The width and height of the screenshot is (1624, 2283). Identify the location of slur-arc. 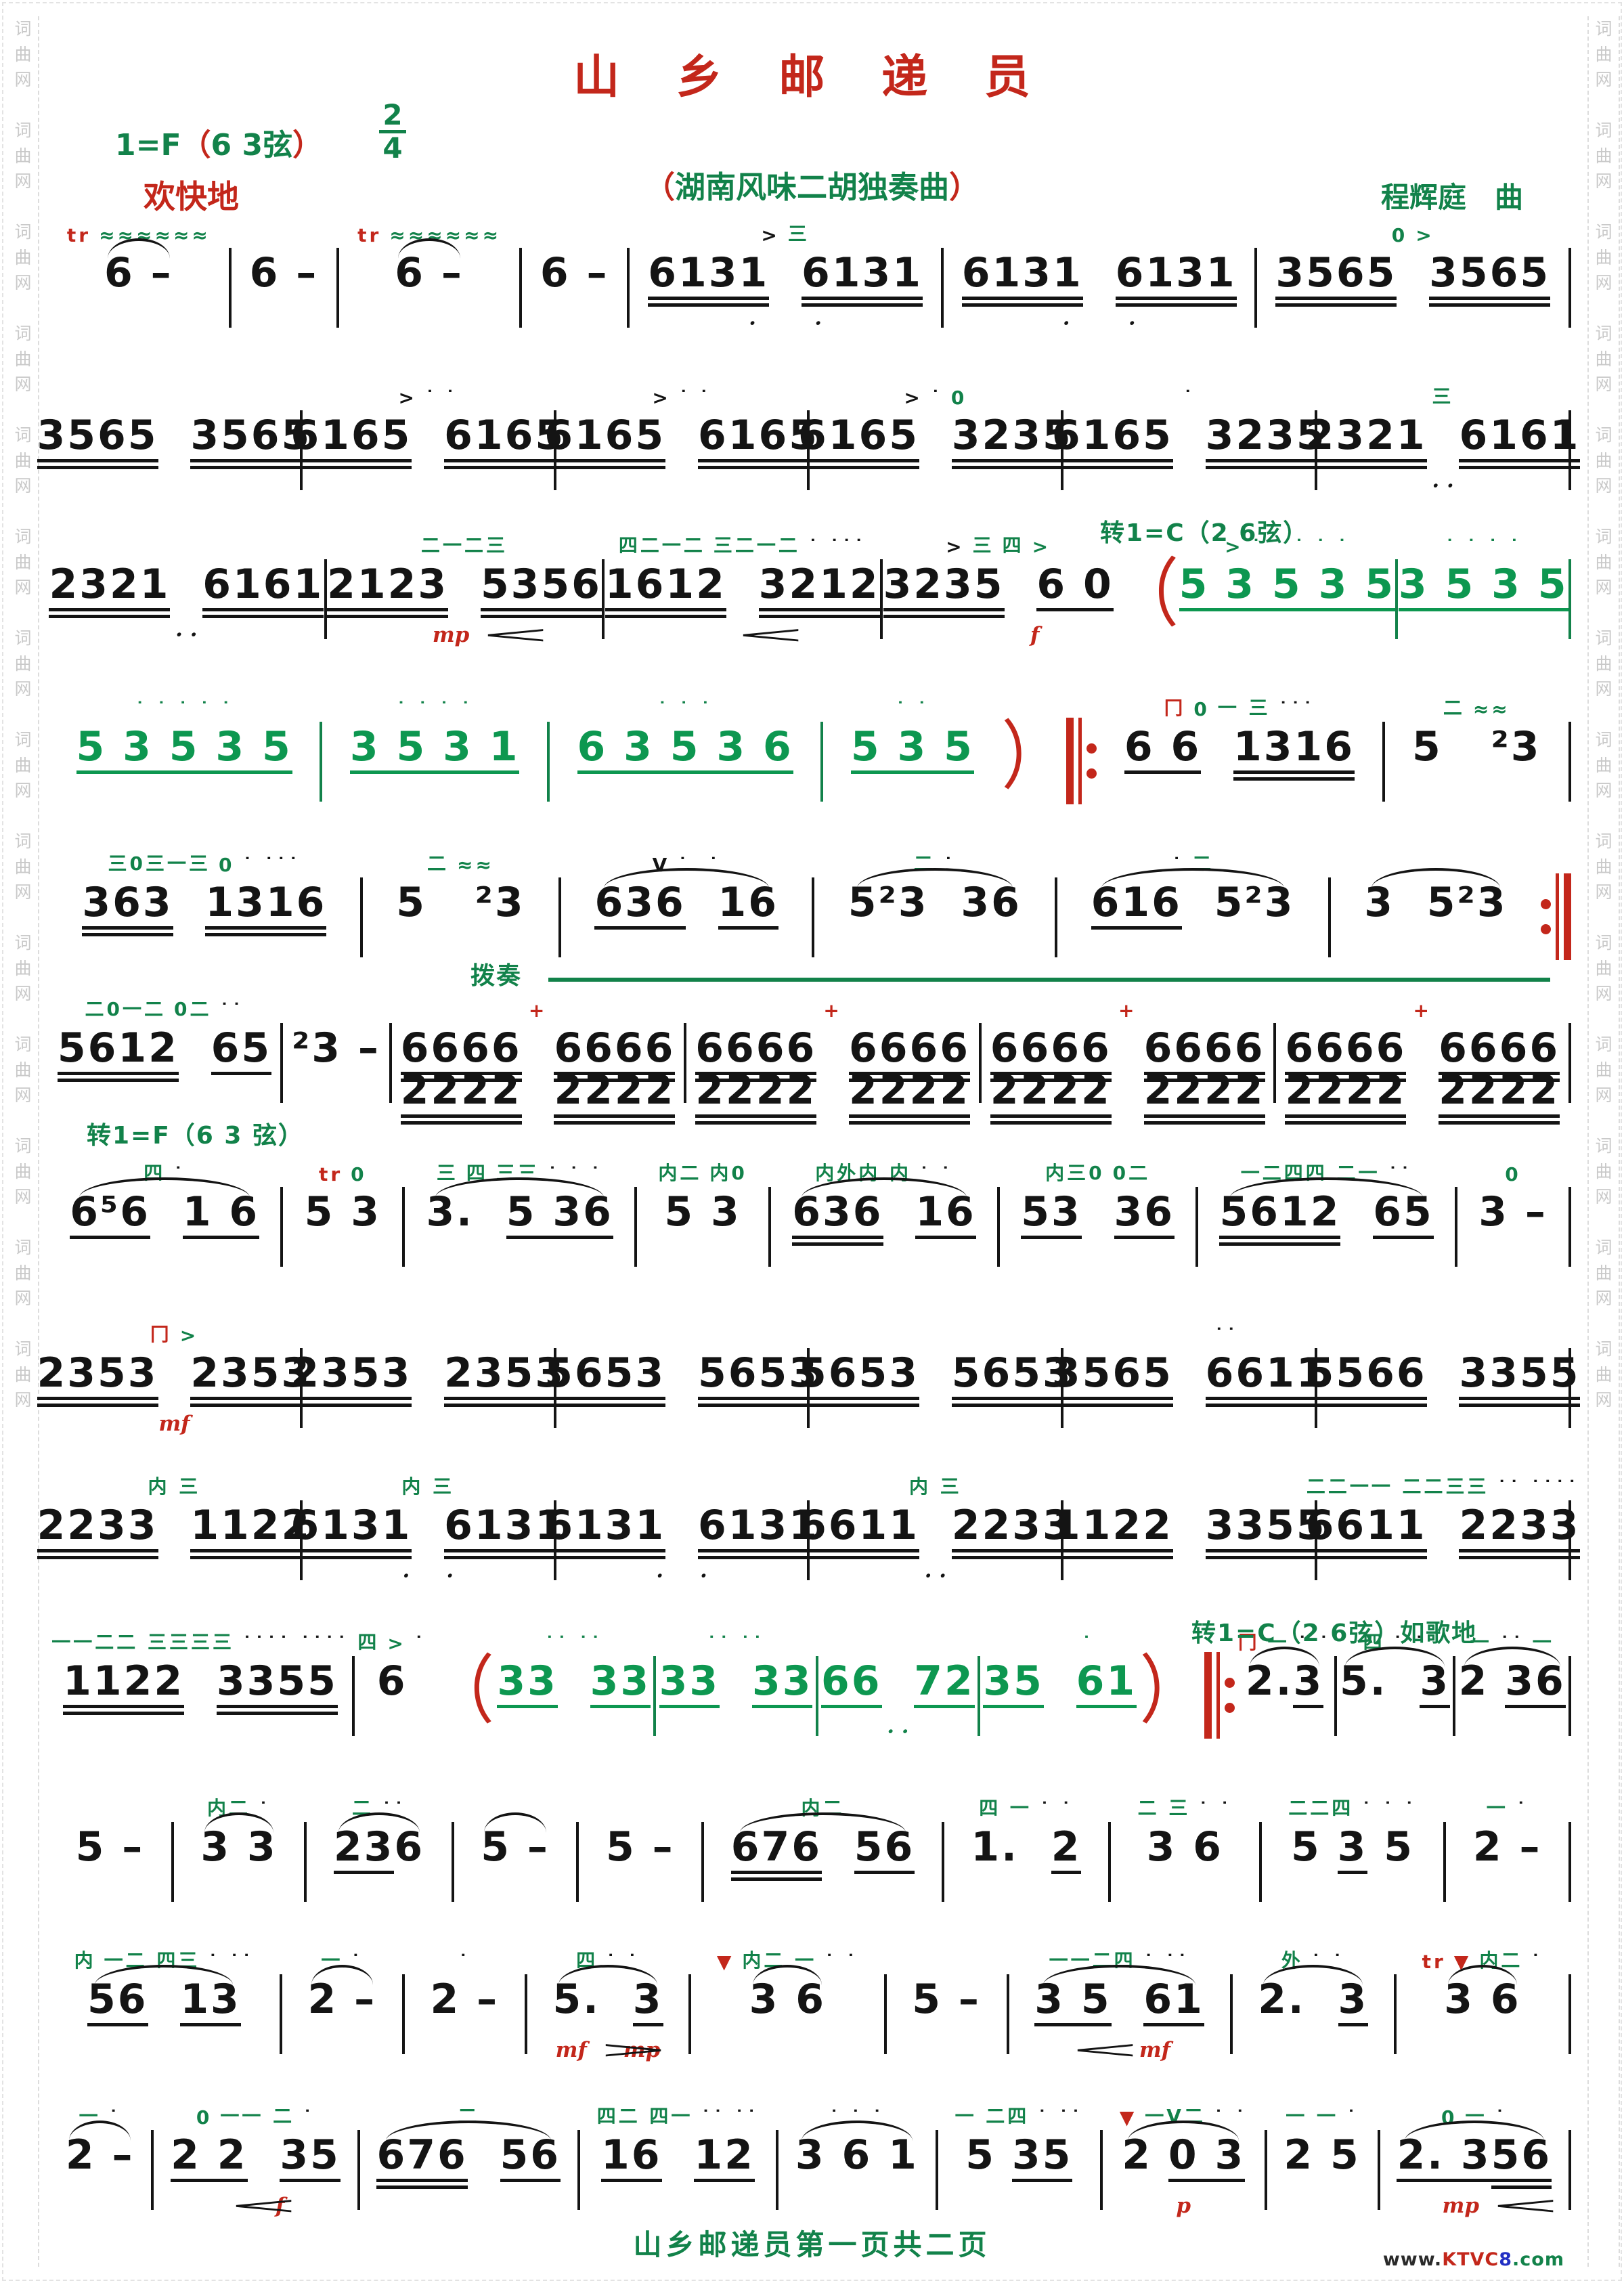
(1395, 1657).